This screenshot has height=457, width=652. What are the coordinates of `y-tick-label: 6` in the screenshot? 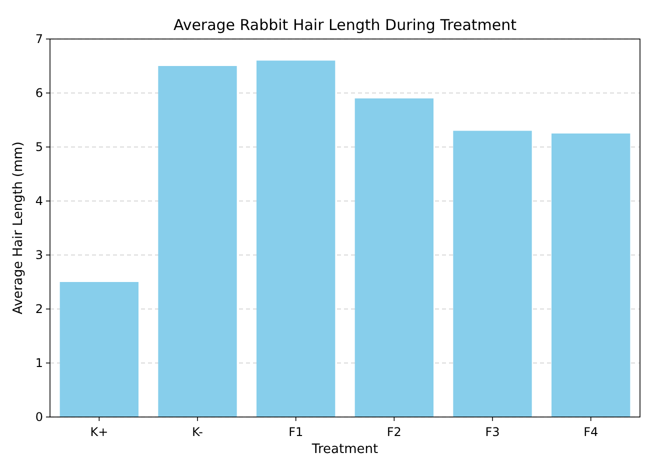 It's located at (39, 93).